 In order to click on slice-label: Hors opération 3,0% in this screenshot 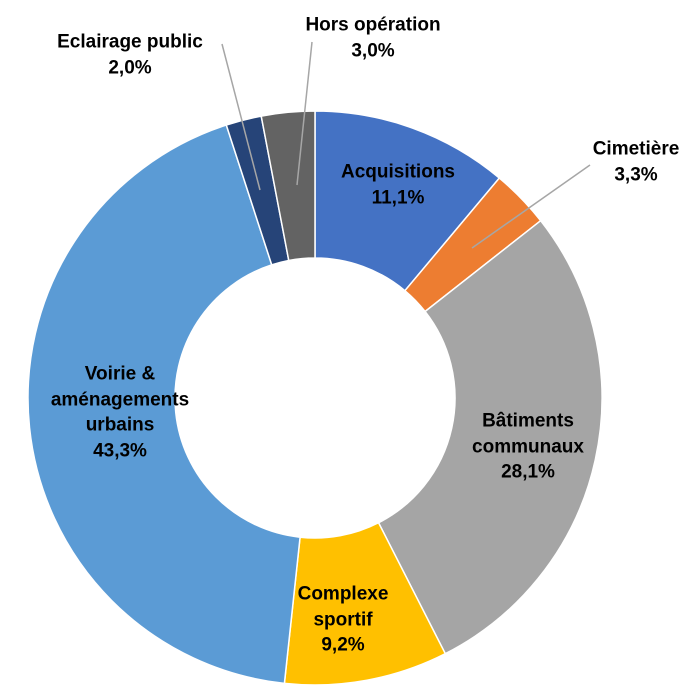, I will do `click(373, 37)`.